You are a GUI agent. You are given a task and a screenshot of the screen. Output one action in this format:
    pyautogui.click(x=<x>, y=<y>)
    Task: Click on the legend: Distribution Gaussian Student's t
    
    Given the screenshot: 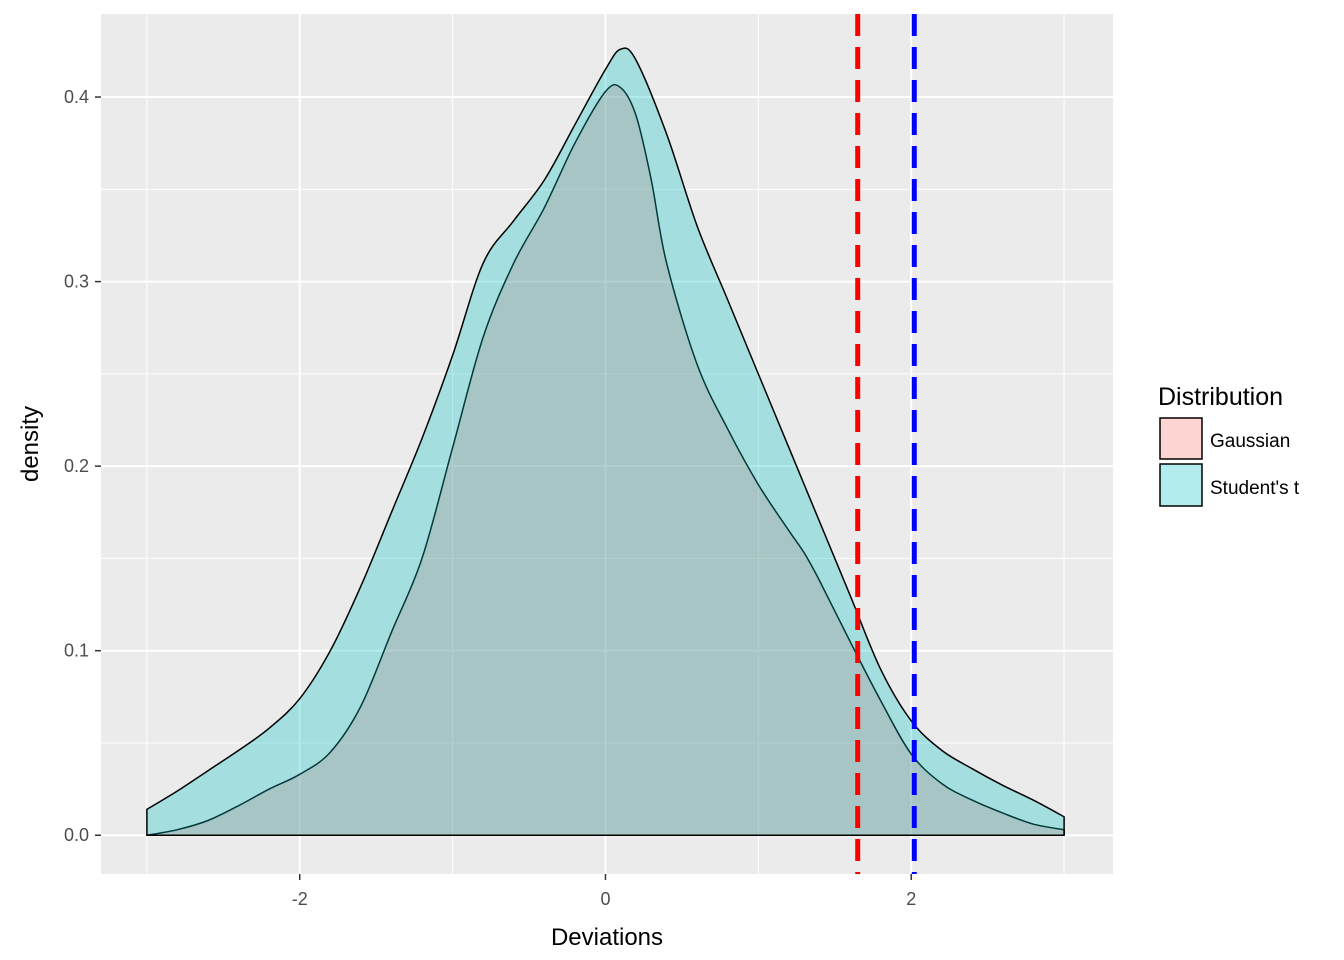 What is the action you would take?
    pyautogui.click(x=1229, y=445)
    